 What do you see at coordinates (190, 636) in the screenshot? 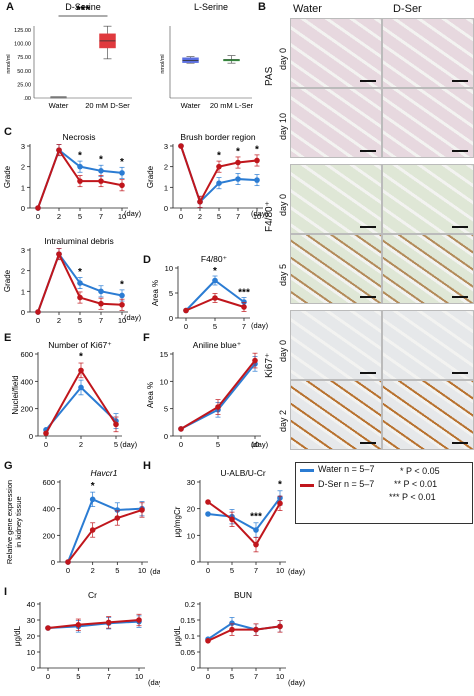
I see `y-tick-label: 0.1` at bounding box center [190, 636].